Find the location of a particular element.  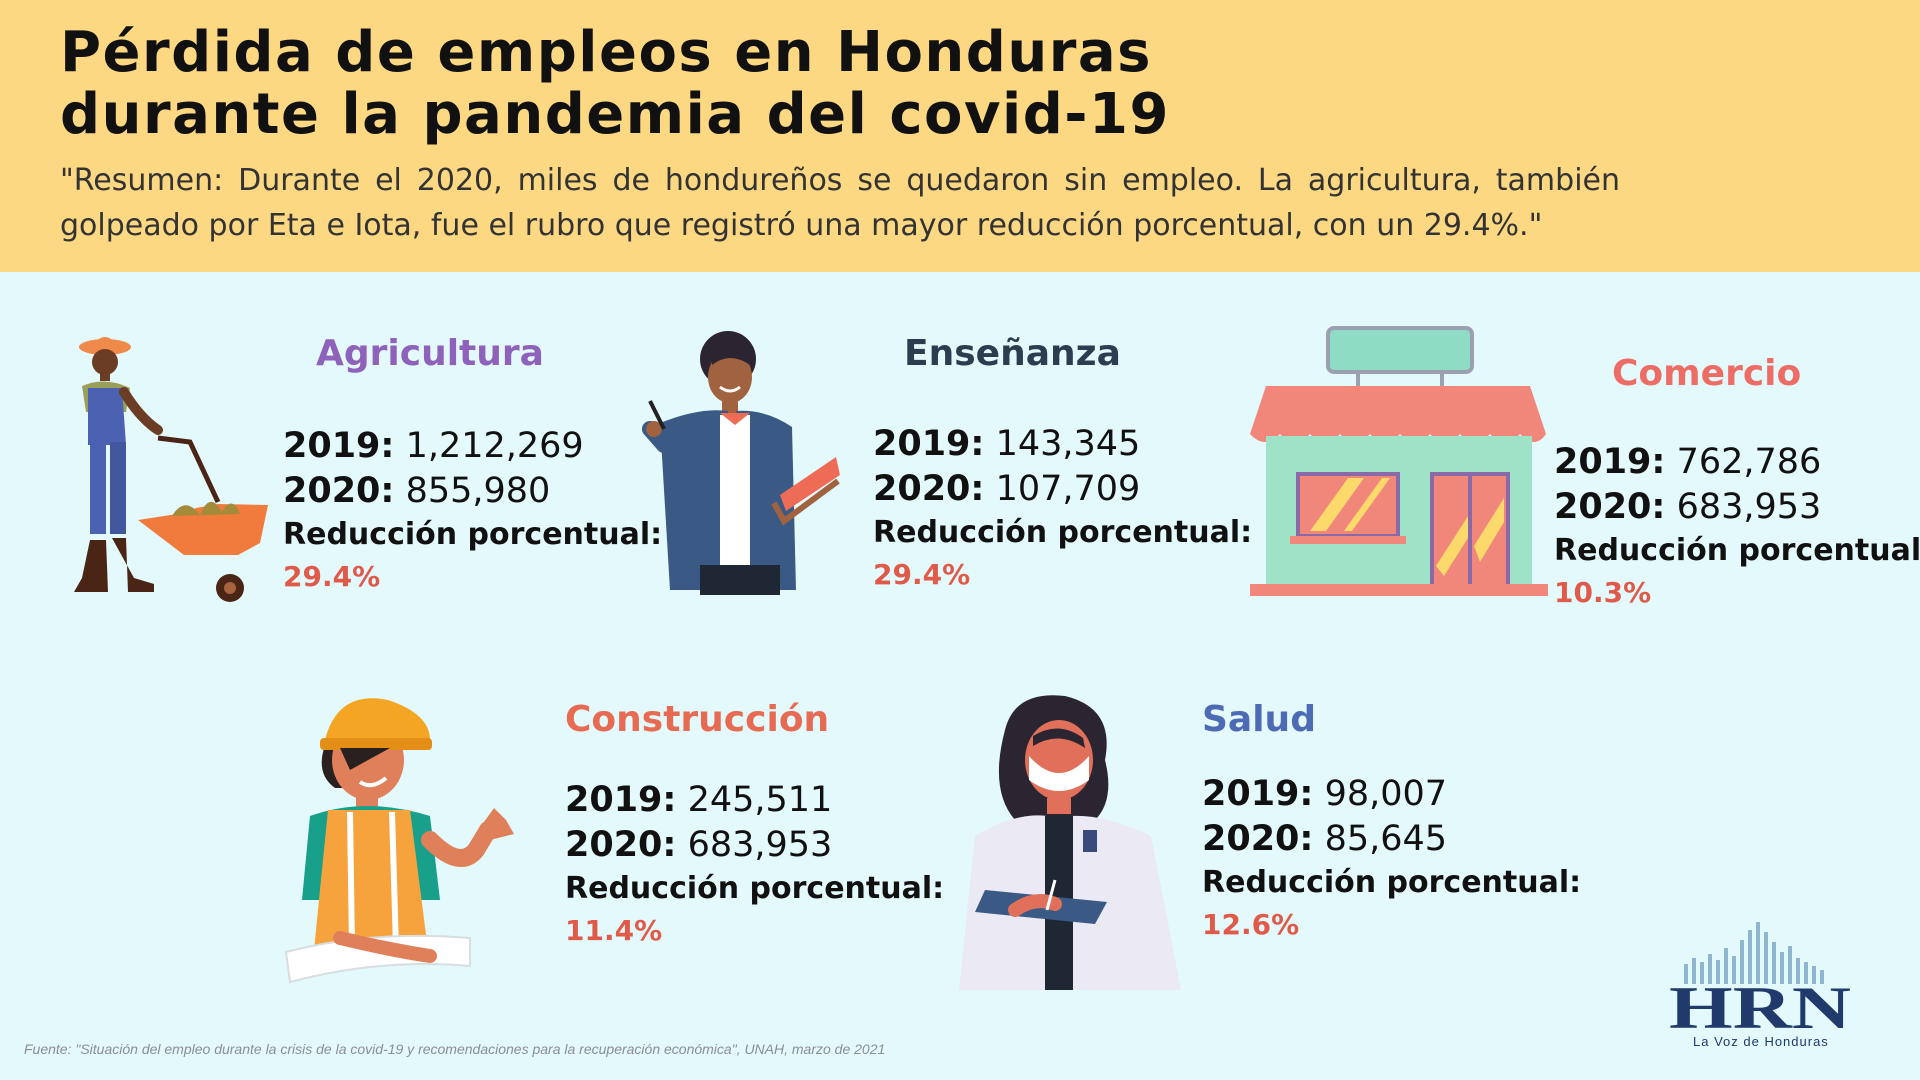

value-2019: 1,212,269 is located at coordinates (494, 446).